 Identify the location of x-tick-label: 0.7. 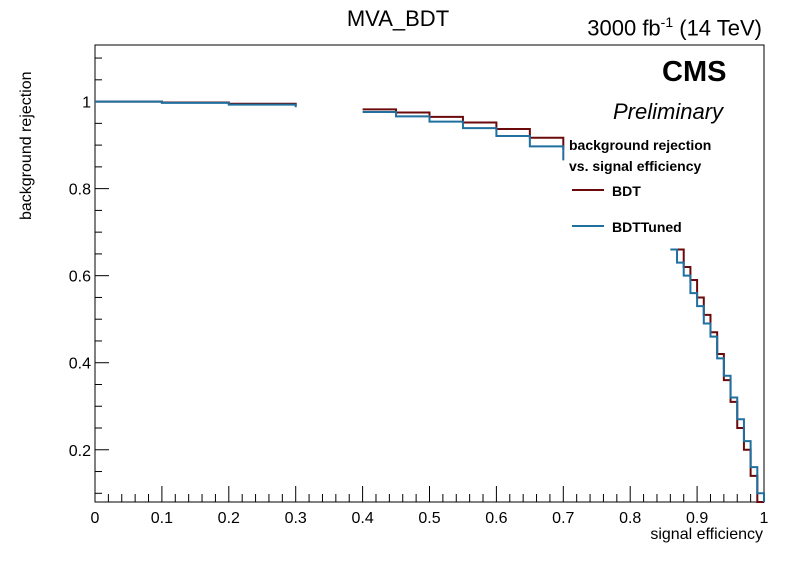
(563, 518).